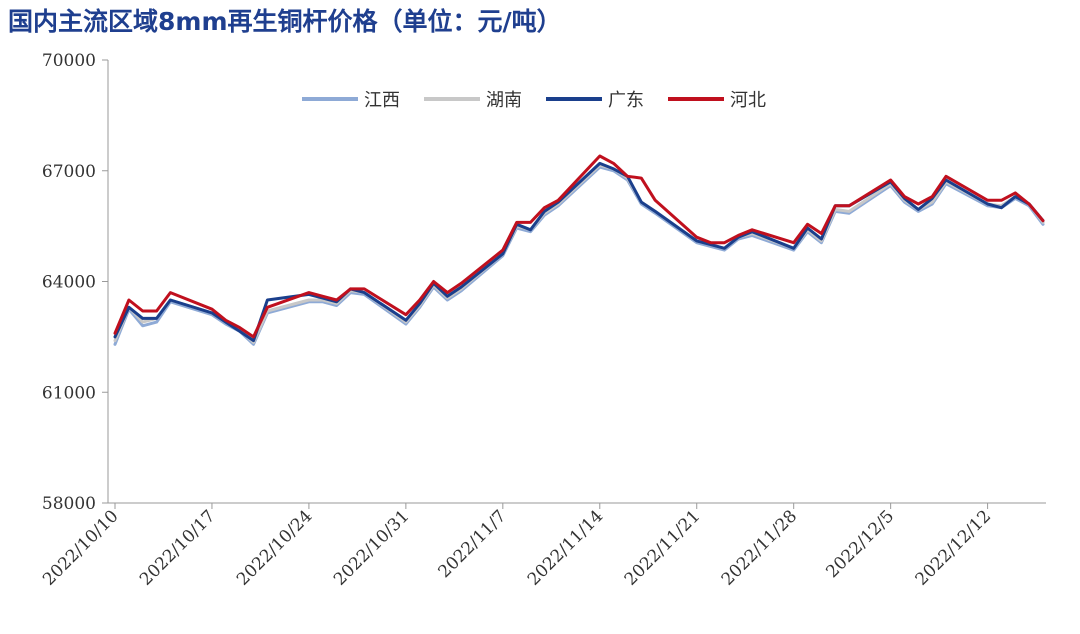 Image resolution: width=1080 pixels, height=634 pixels. I want to click on x-tick-label: 2022/11/21, so click(662, 547).